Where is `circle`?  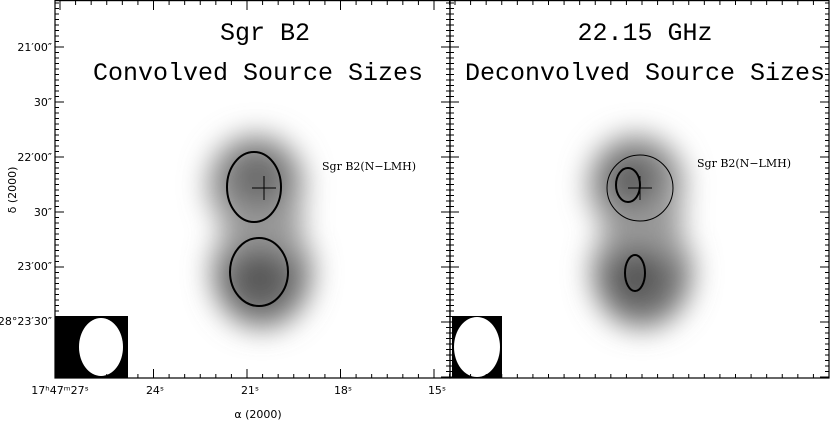
circle is located at coordinates (640, 188).